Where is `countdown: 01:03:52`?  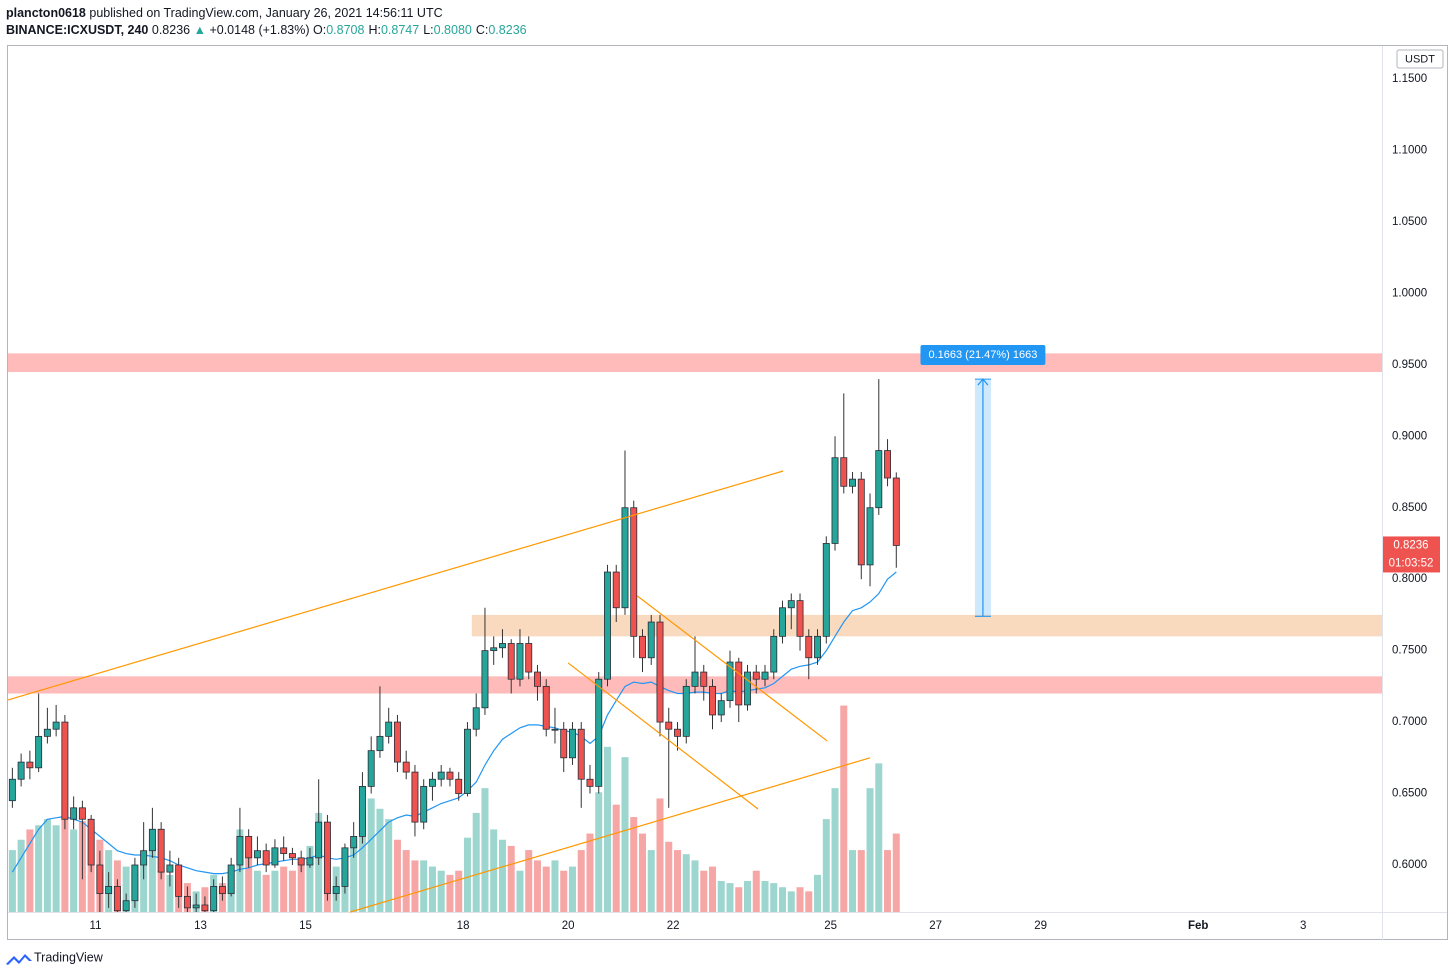
countdown: 01:03:52 is located at coordinates (1411, 563).